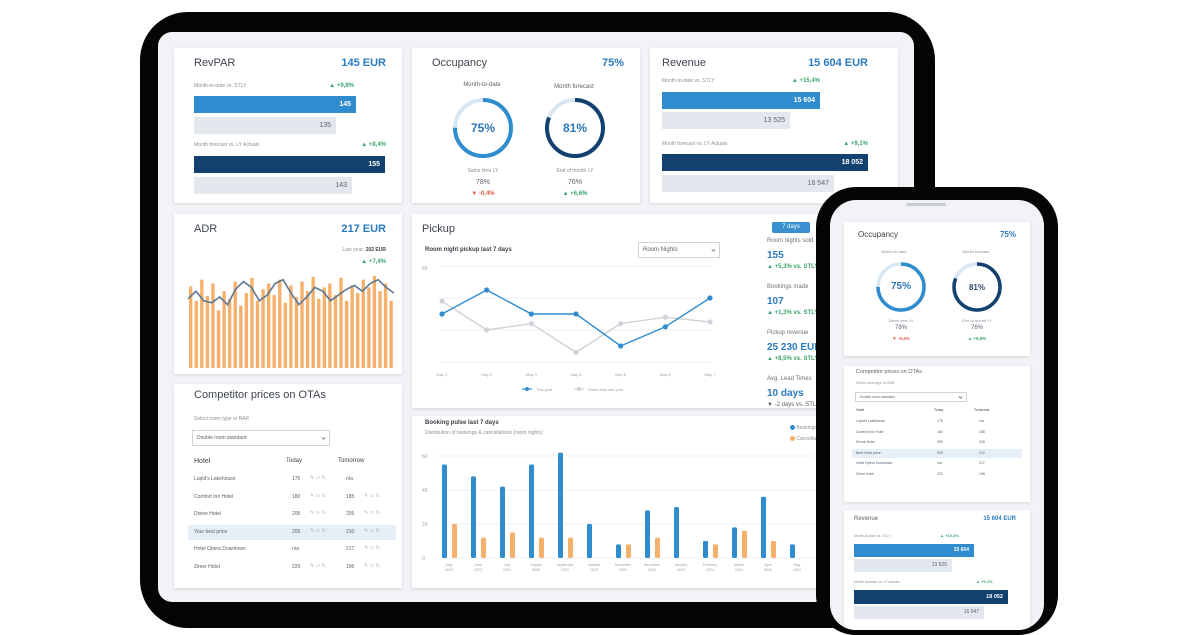 The width and height of the screenshot is (1200, 635). I want to click on forecast-change: ▲ +9,1%, so click(855, 144).